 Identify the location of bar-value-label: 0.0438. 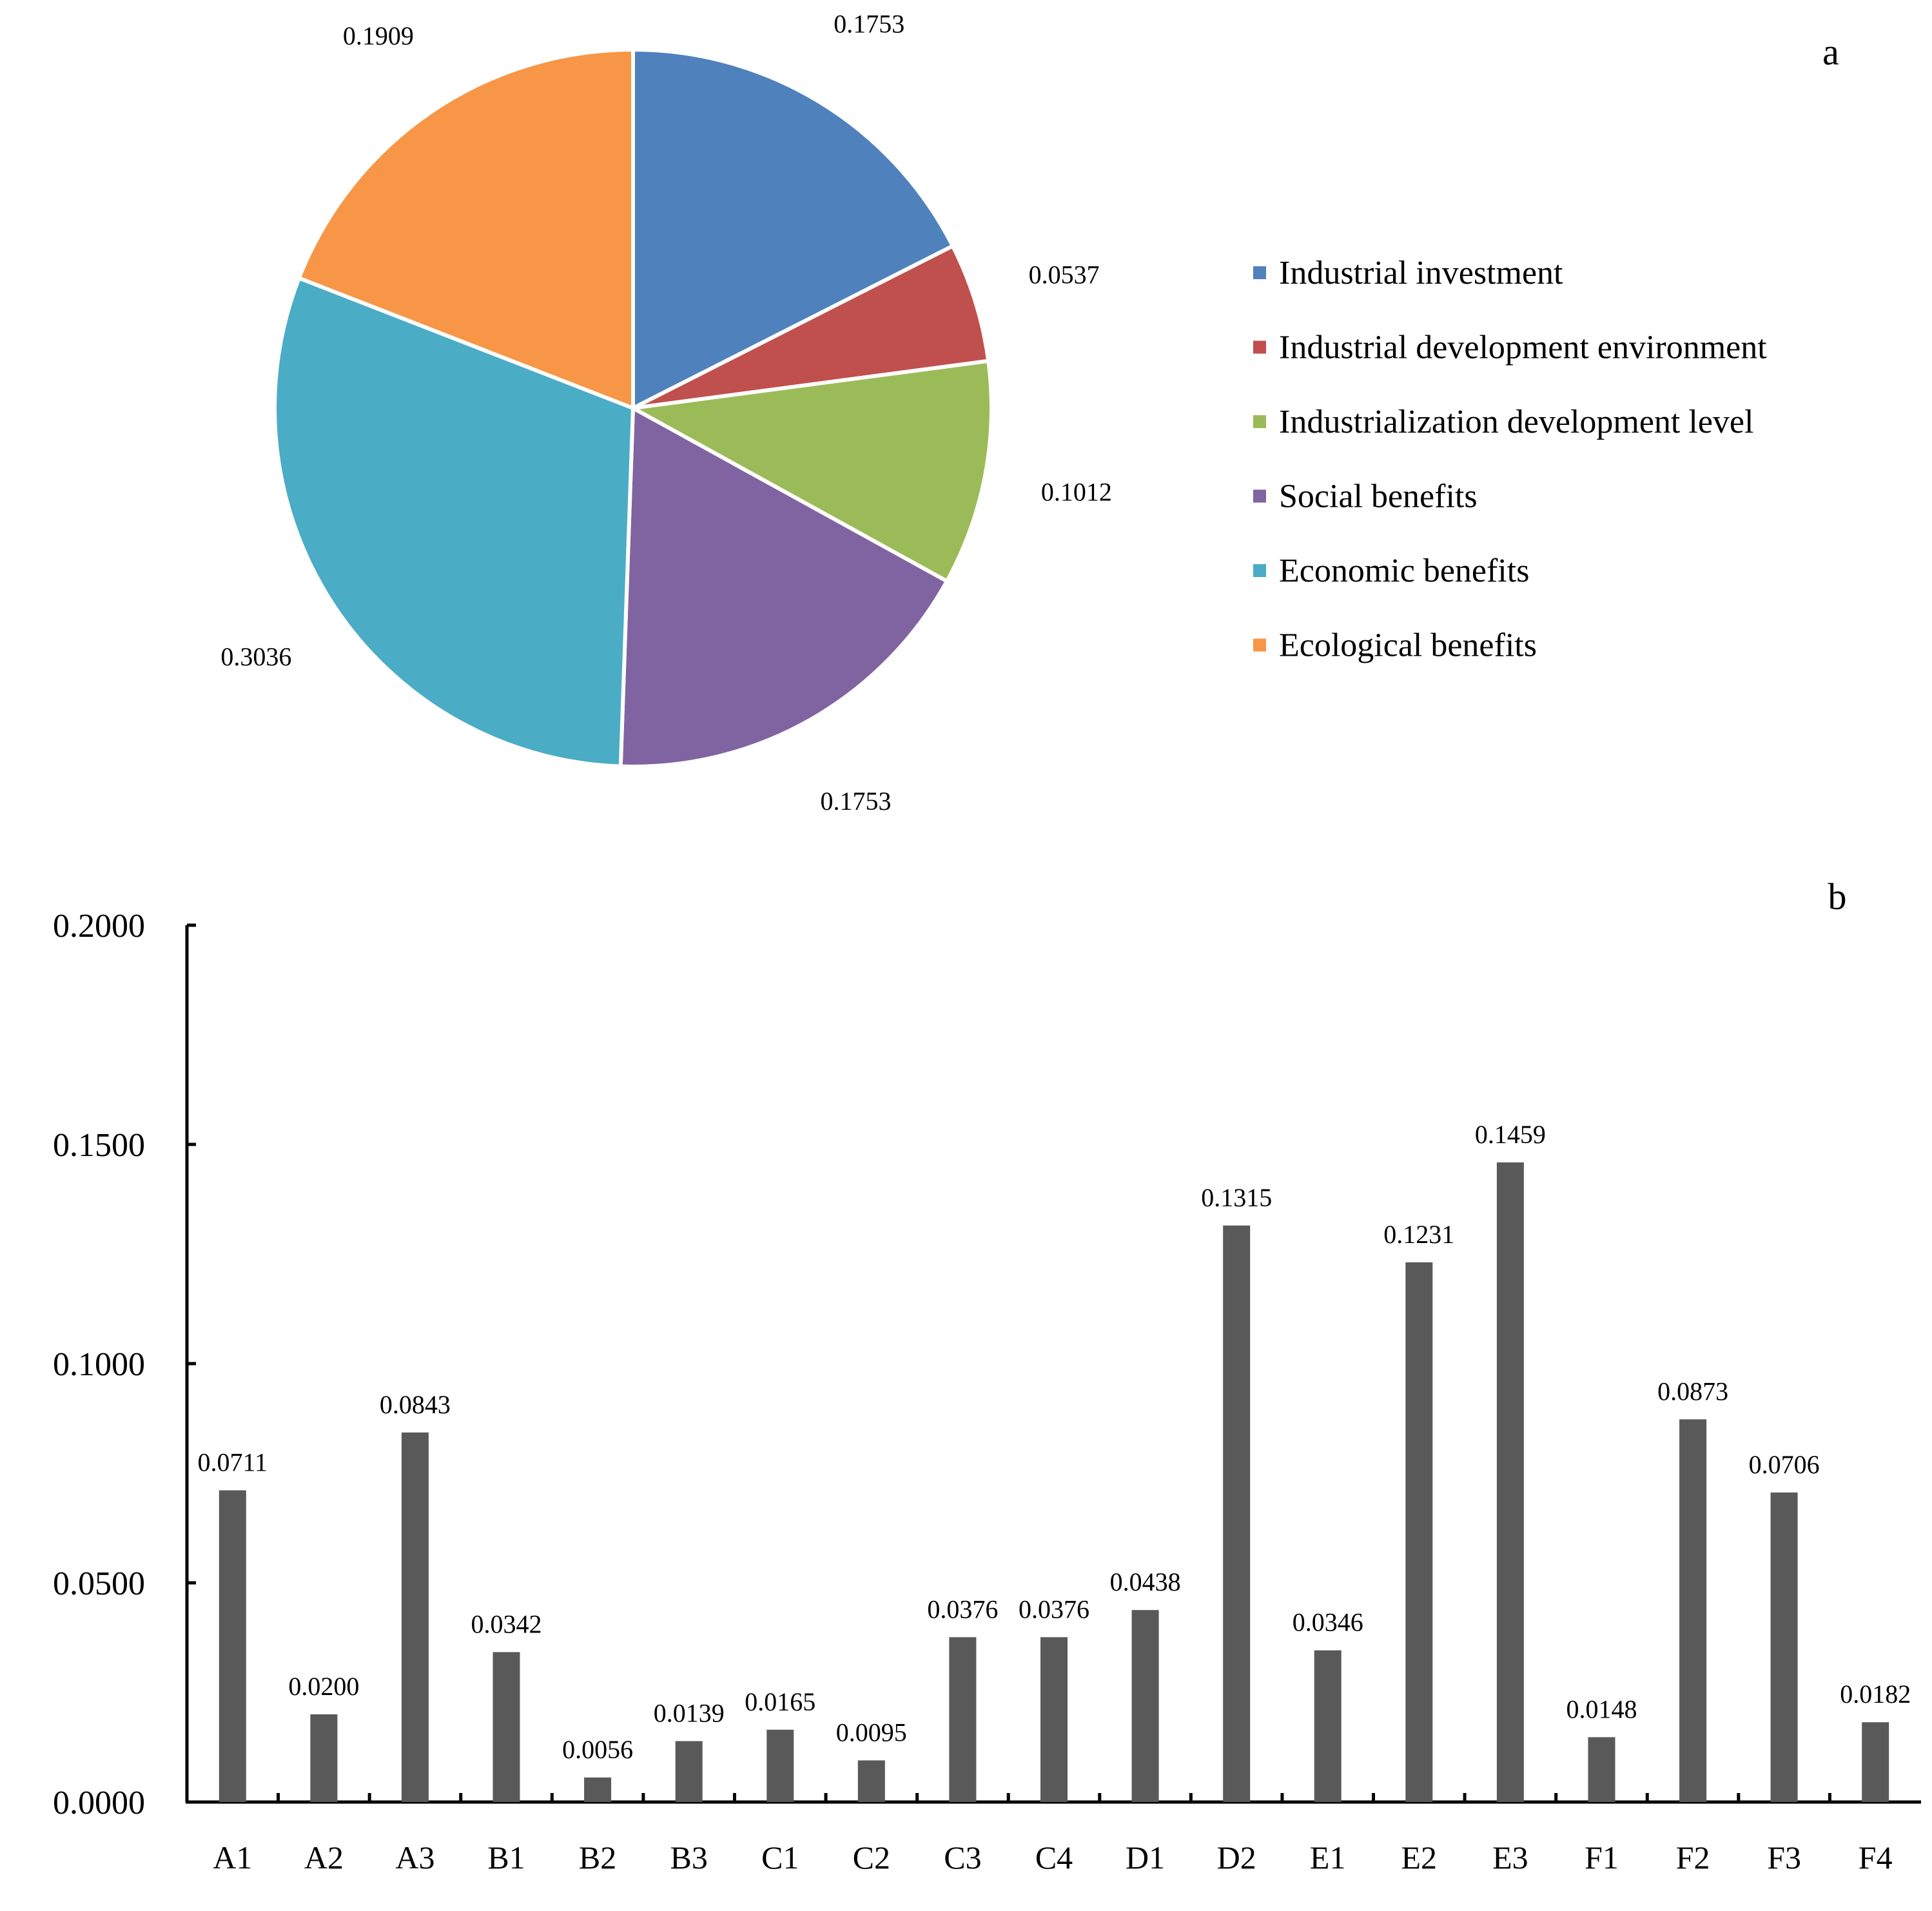
(1146, 1581).